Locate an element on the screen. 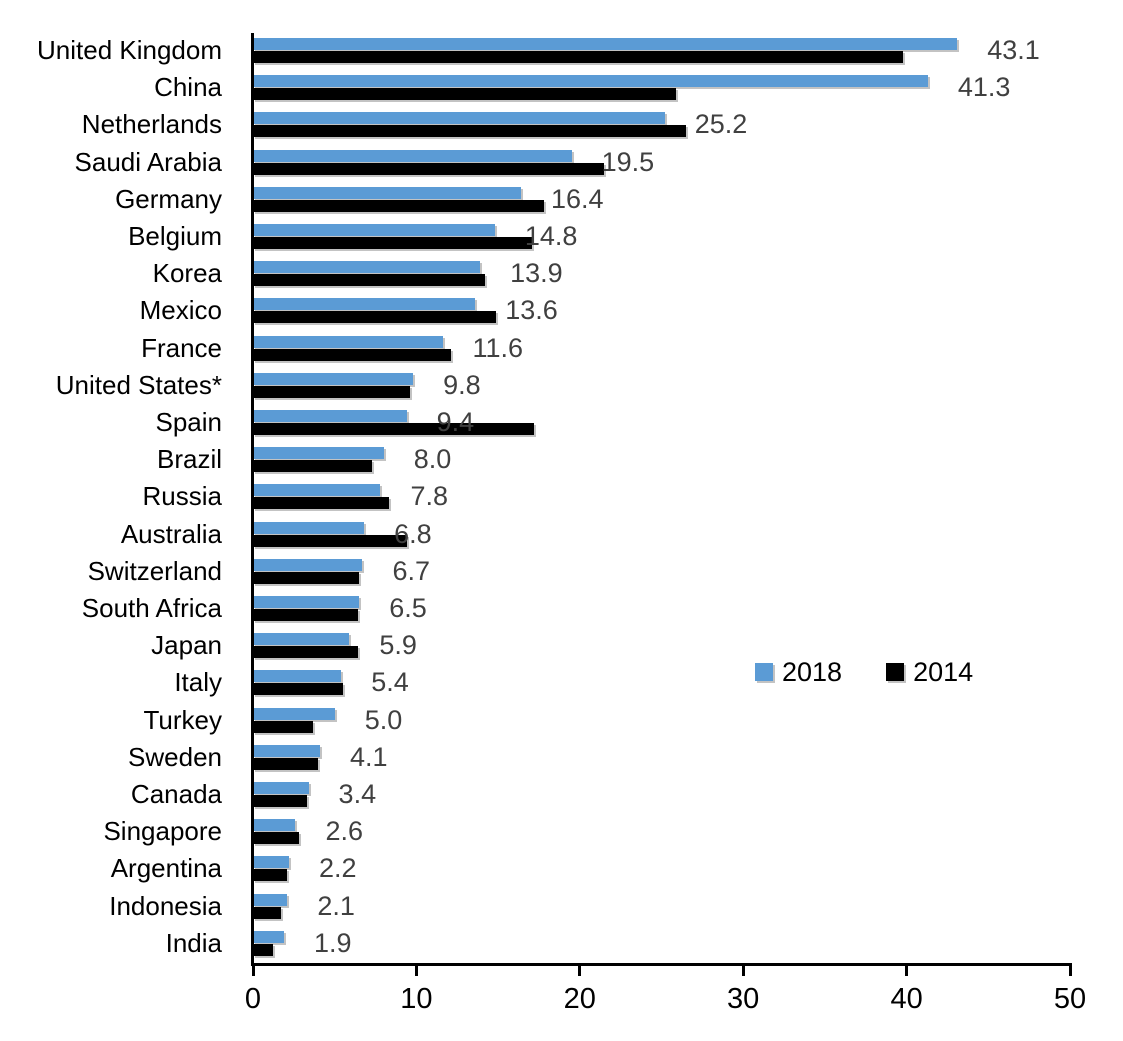  value-label: 16.4 is located at coordinates (577, 198).